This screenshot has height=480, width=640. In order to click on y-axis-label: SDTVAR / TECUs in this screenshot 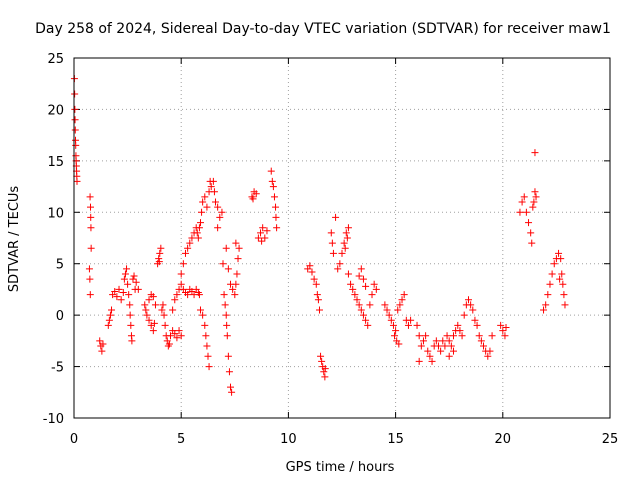, I will do `click(14, 239)`.